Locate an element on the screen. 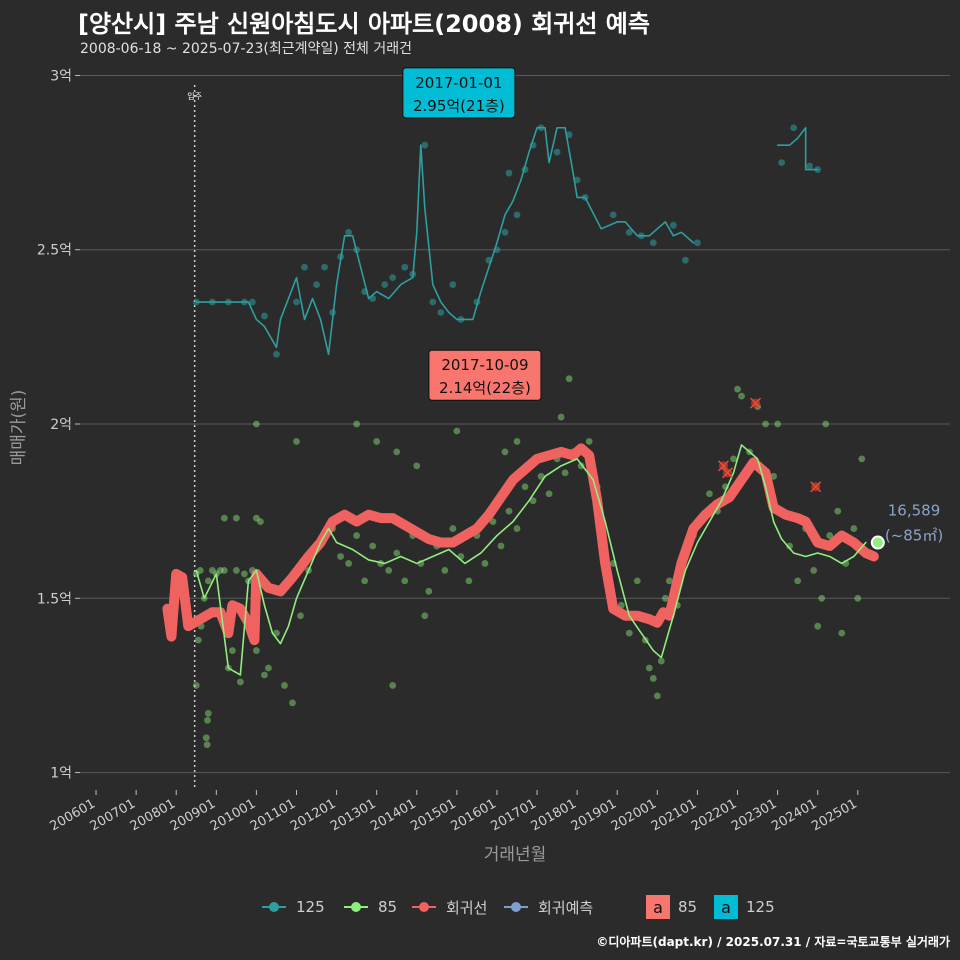 This screenshot has height=960, width=960. legend-box-85-label: 85 is located at coordinates (688, 907).